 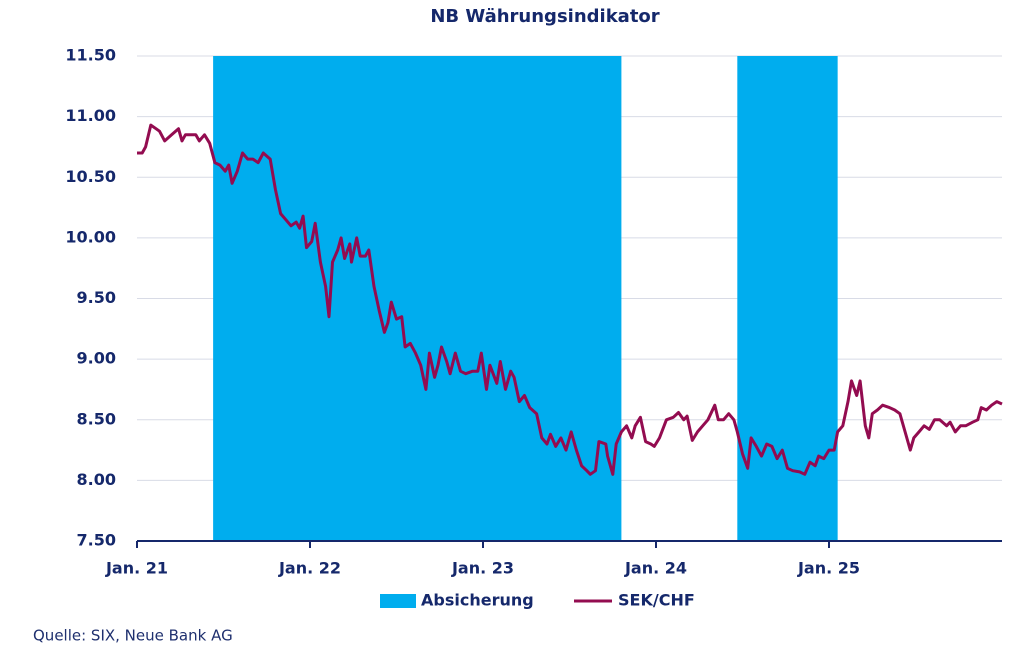 What do you see at coordinates (655, 568) in the screenshot?
I see `x-tick-label: Jan. 24` at bounding box center [655, 568].